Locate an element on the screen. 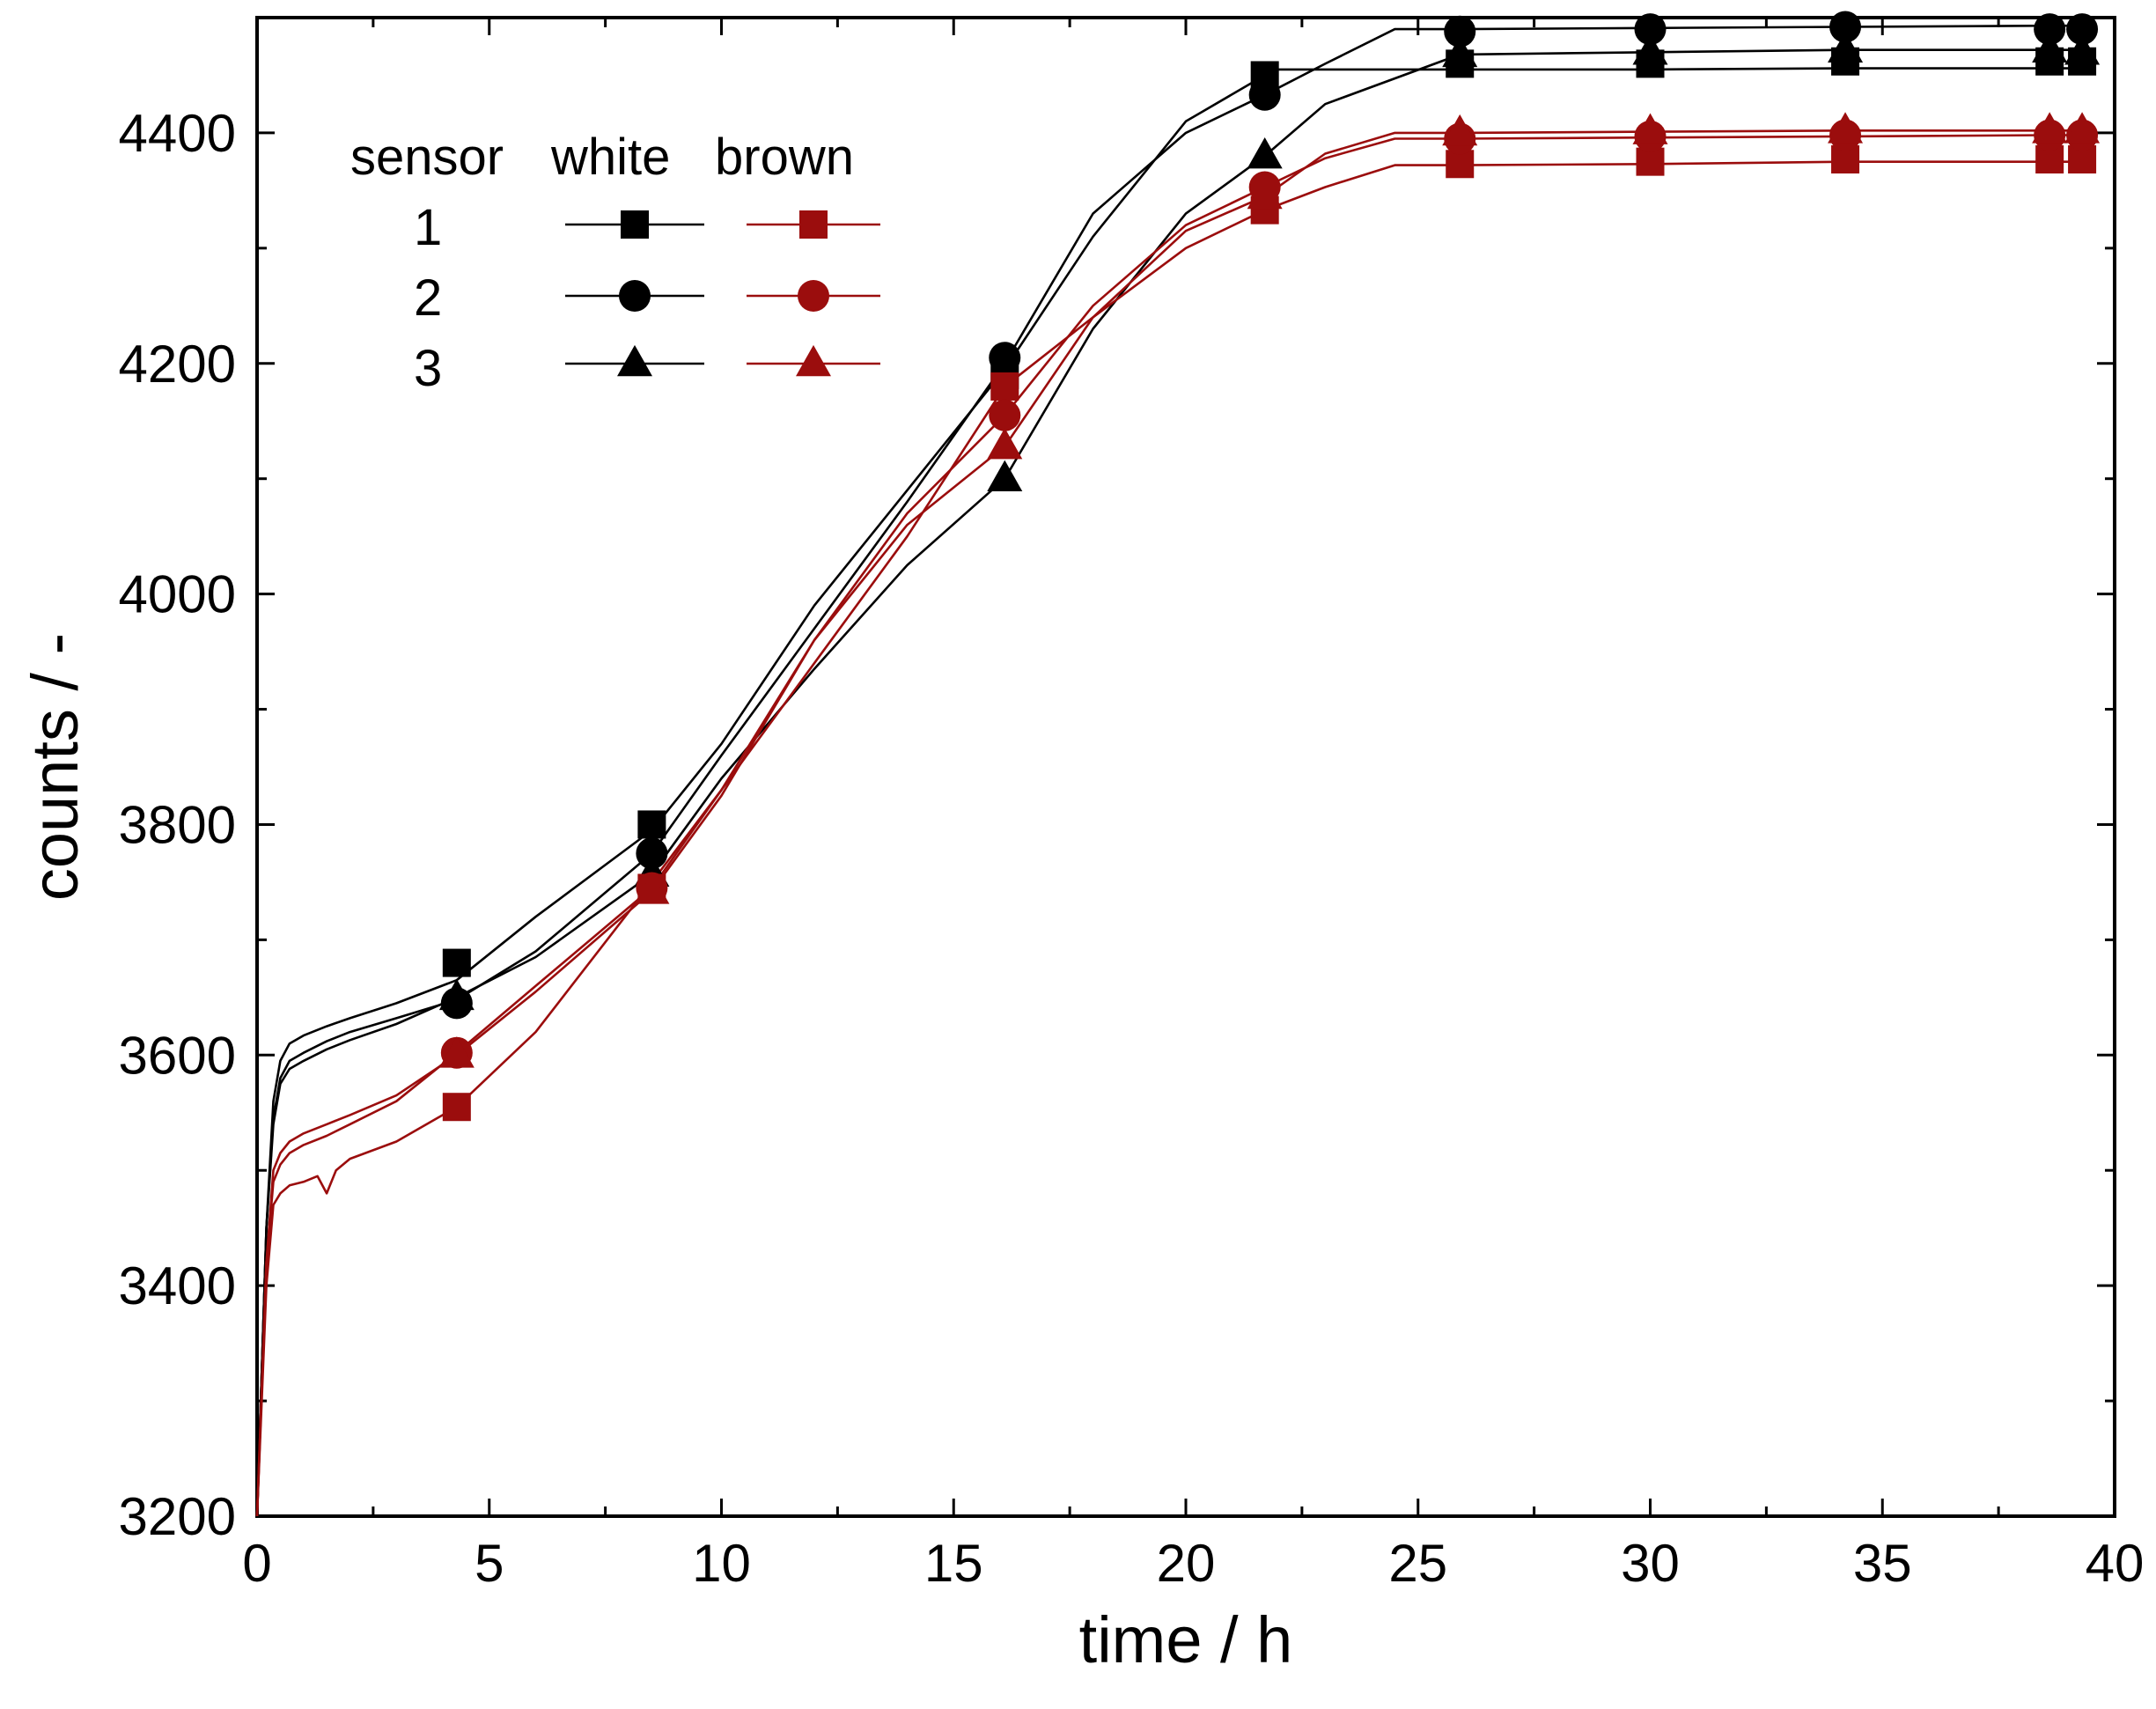 Image resolution: width=2156 pixels, height=1709 pixels. x-tick-label: 35 is located at coordinates (1882, 1564).